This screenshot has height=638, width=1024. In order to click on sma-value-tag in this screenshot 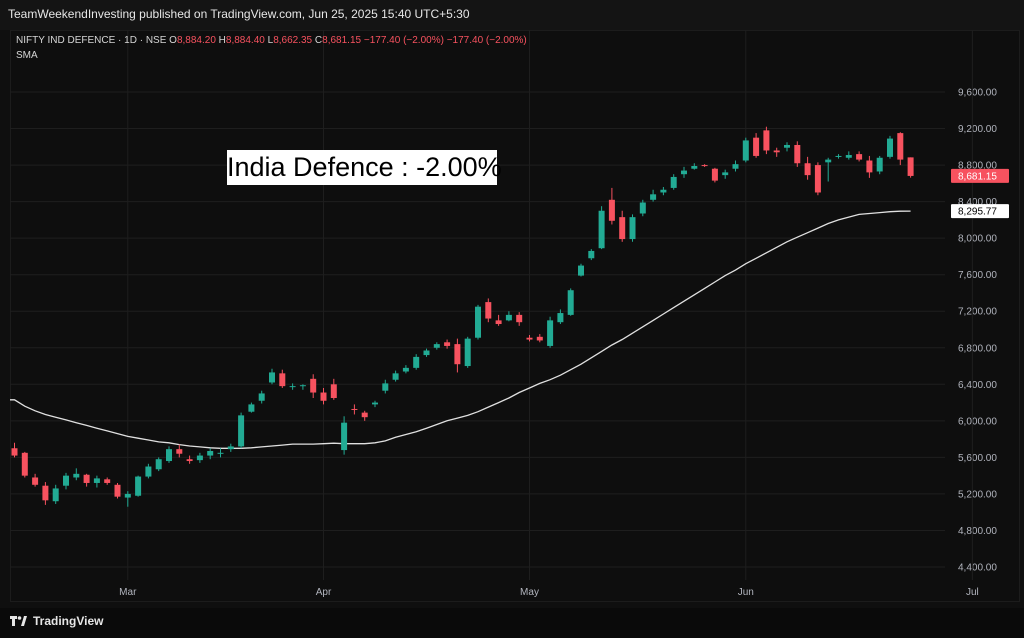, I will do `click(980, 211)`.